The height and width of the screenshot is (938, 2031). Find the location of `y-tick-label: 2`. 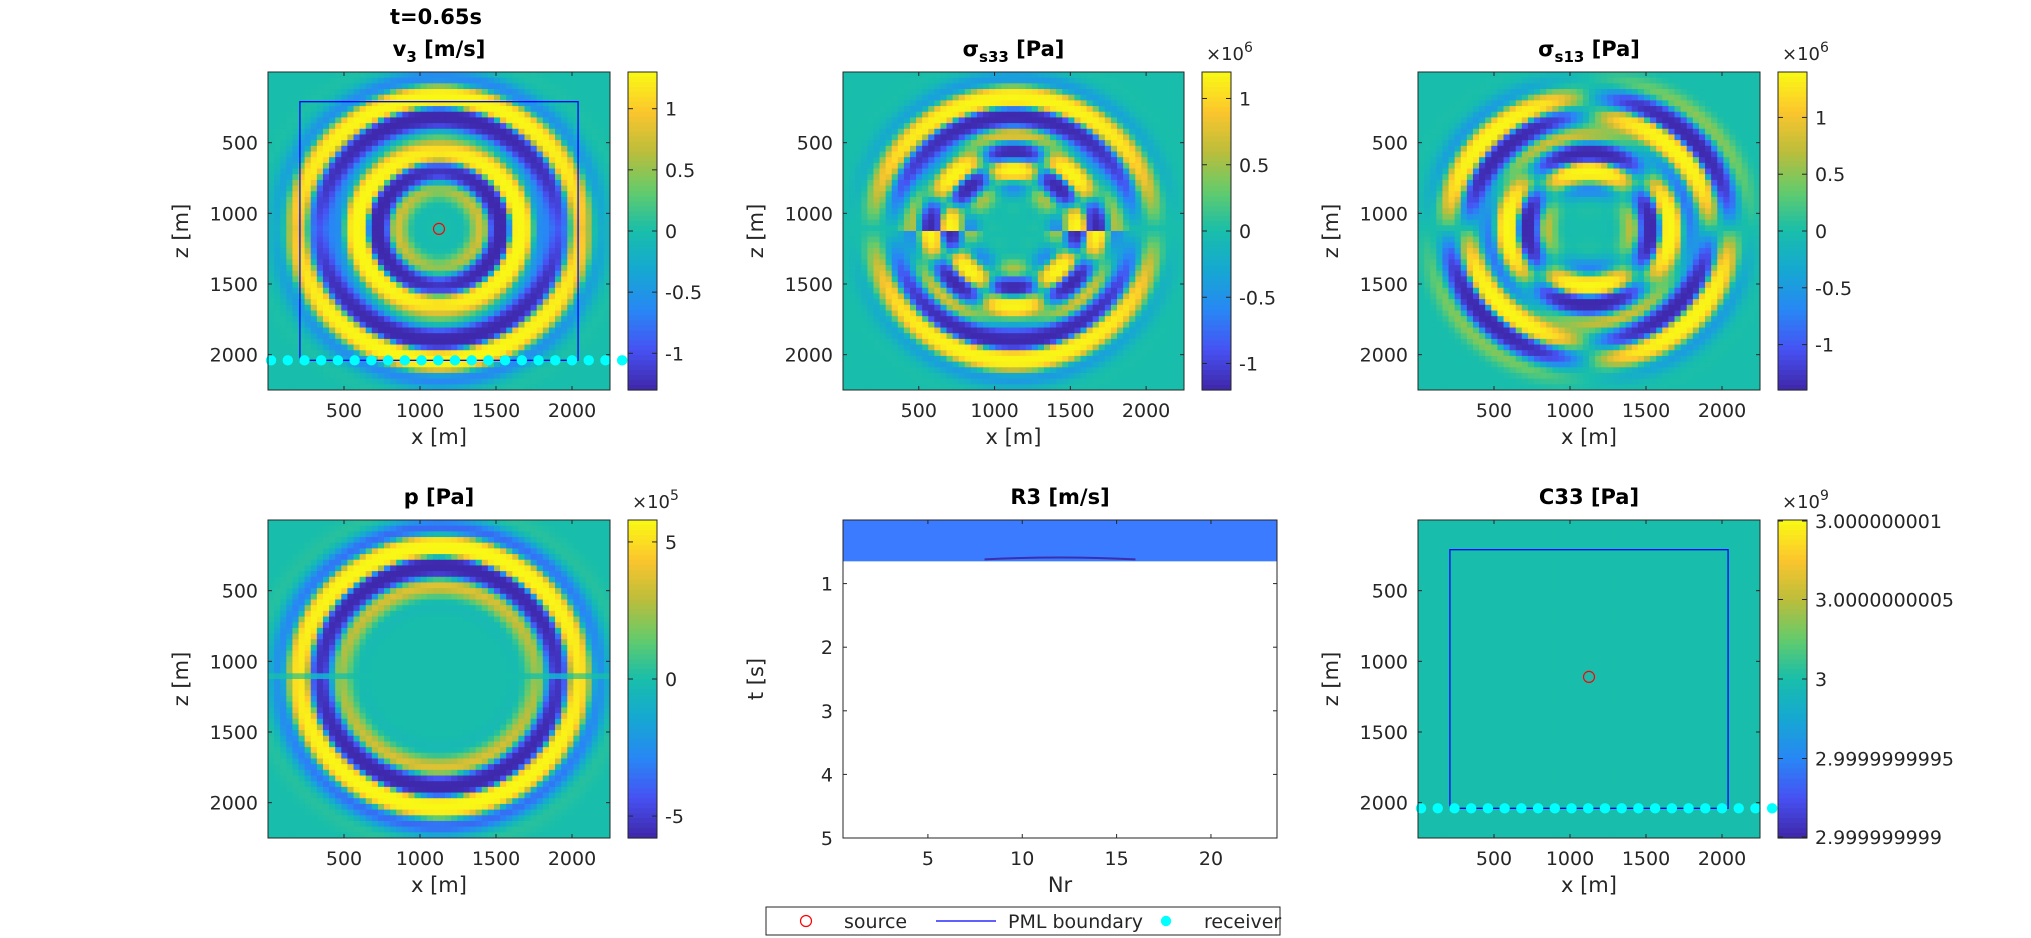

y-tick-label: 2 is located at coordinates (827, 648).